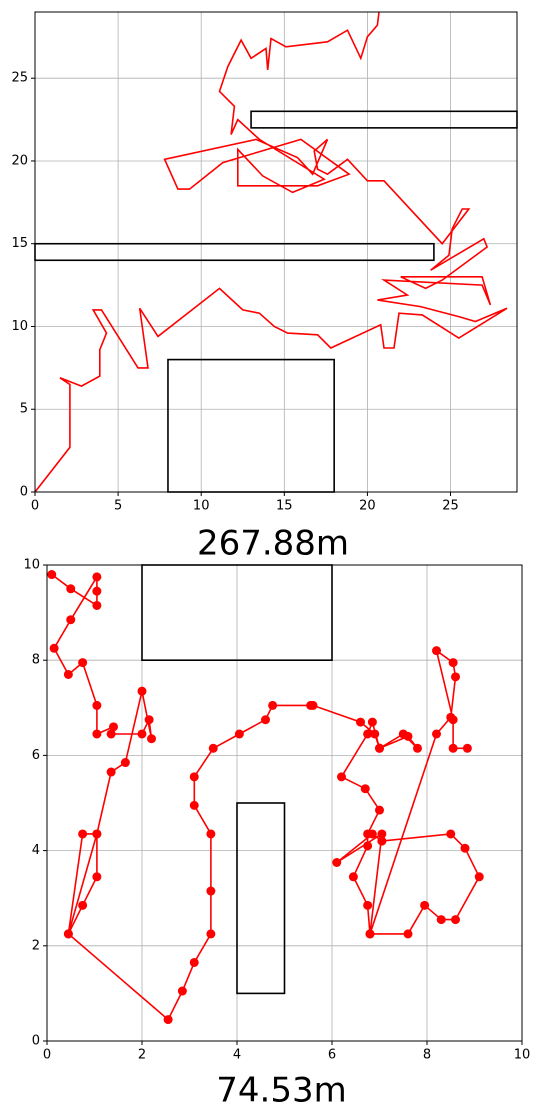 Image resolution: width=552 pixels, height=1114 pixels. What do you see at coordinates (36, 850) in the screenshot?
I see `y-tick-label: 4` at bounding box center [36, 850].